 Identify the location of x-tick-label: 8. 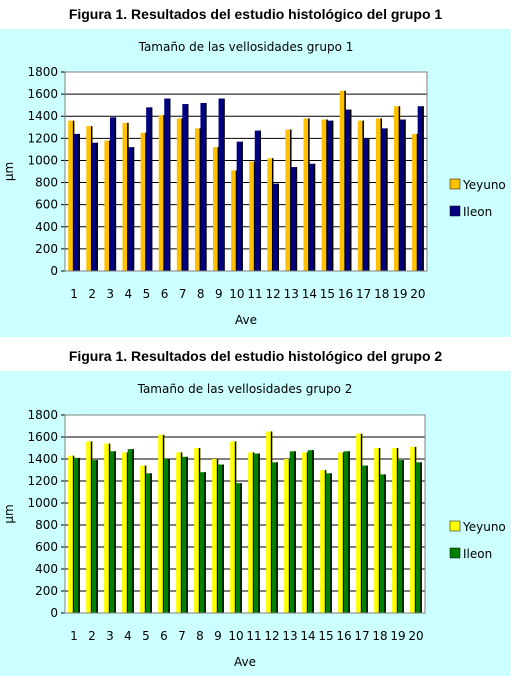
(200, 636).